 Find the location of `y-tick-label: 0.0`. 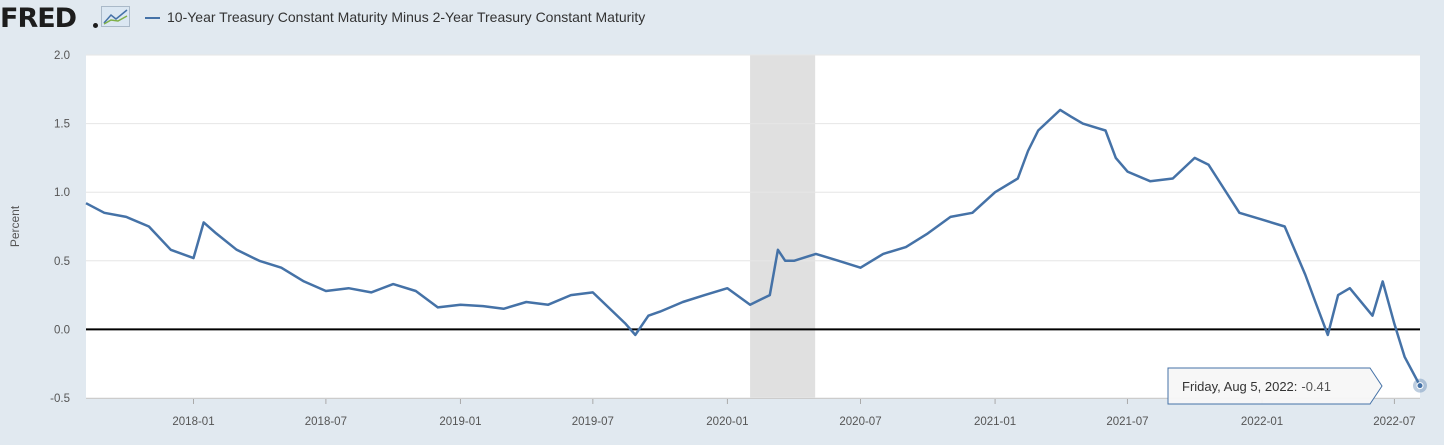

y-tick-label: 0.0 is located at coordinates (62, 330).